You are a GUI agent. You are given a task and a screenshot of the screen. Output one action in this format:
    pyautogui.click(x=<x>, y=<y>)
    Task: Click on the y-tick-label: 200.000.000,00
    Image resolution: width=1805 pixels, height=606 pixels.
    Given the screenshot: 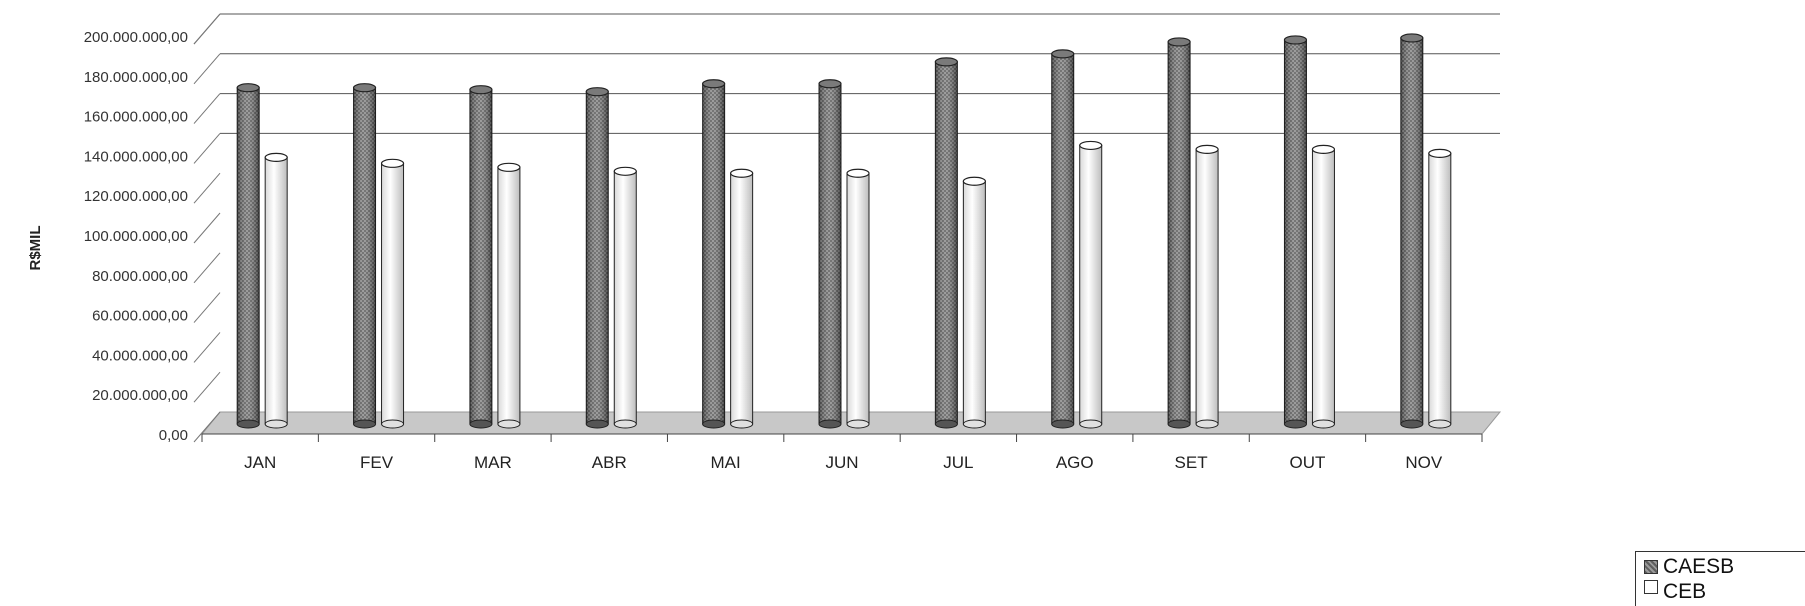 What is the action you would take?
    pyautogui.click(x=136, y=37)
    